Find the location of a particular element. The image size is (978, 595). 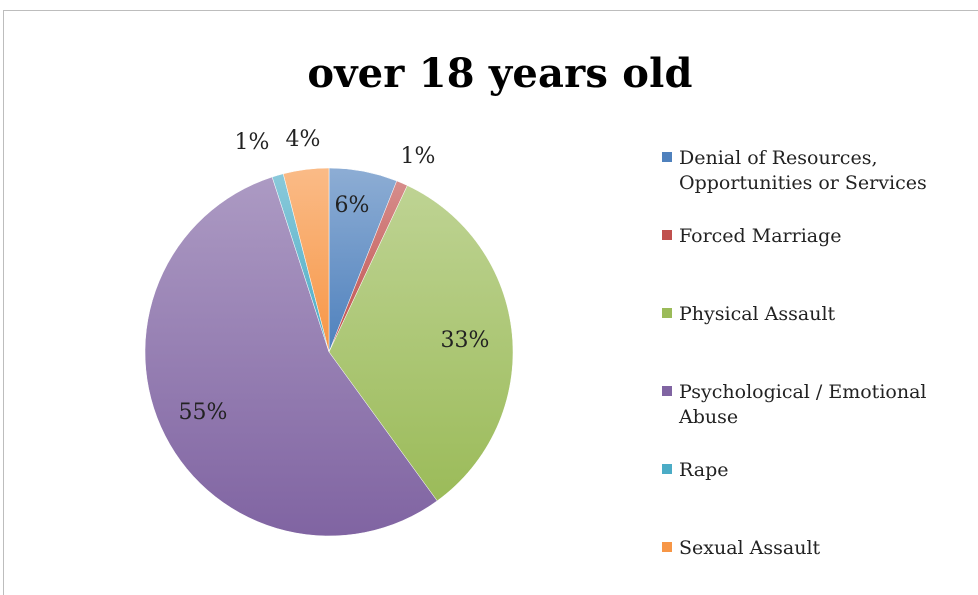

legend-label: Sexual Assault is located at coordinates (749, 548).